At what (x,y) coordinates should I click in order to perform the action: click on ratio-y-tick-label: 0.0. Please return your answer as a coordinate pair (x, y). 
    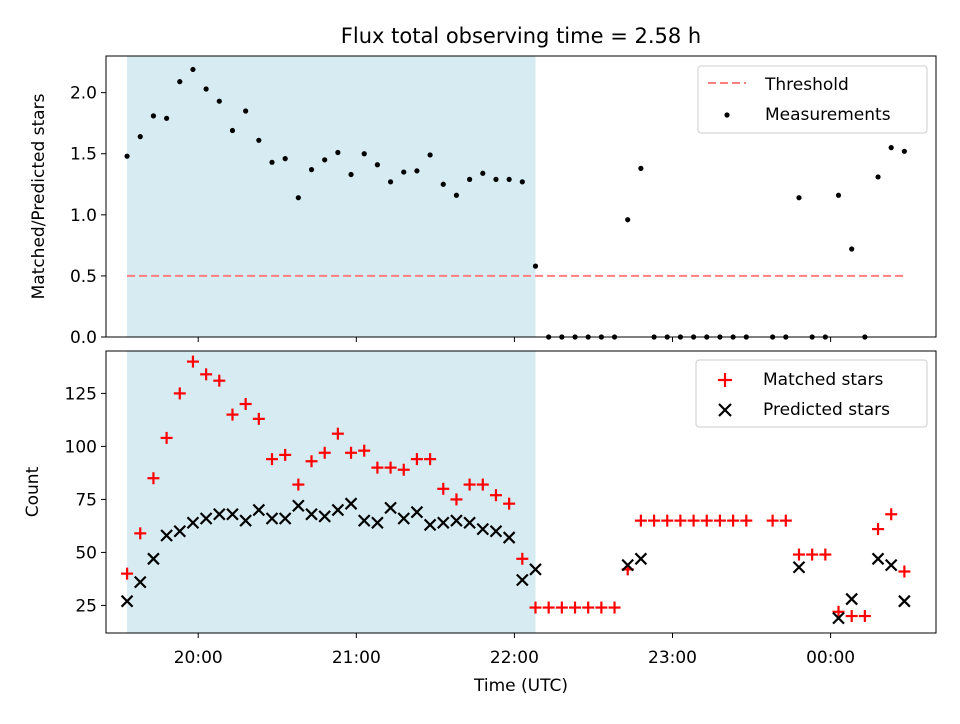
    Looking at the image, I should click on (83, 338).